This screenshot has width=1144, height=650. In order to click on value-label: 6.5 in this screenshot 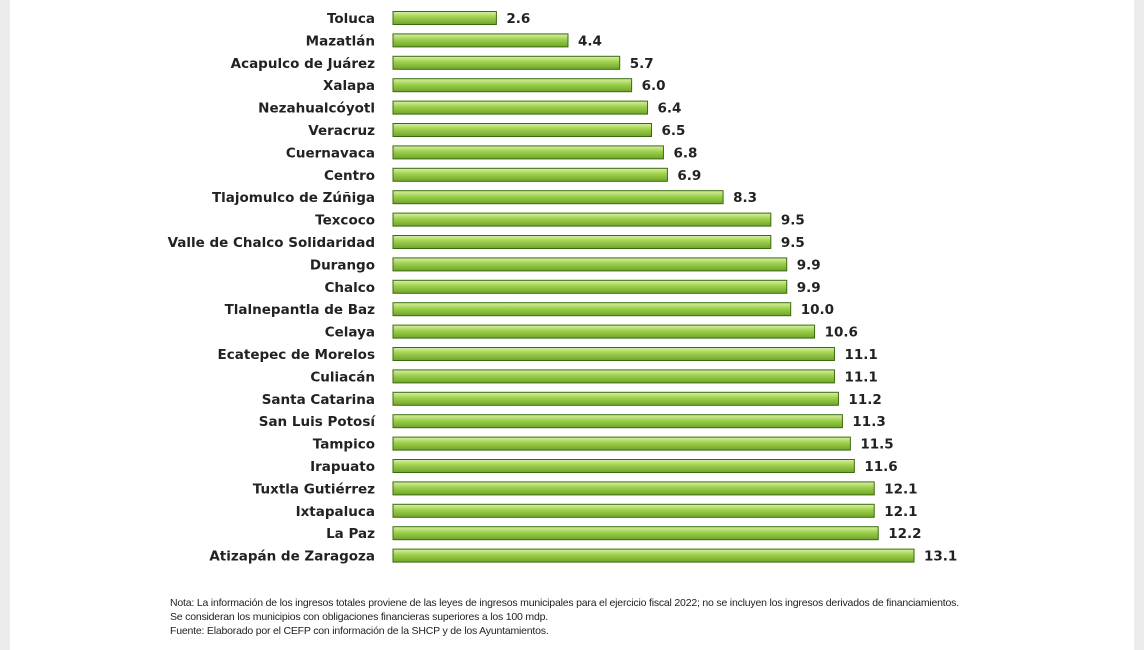, I will do `click(674, 131)`.